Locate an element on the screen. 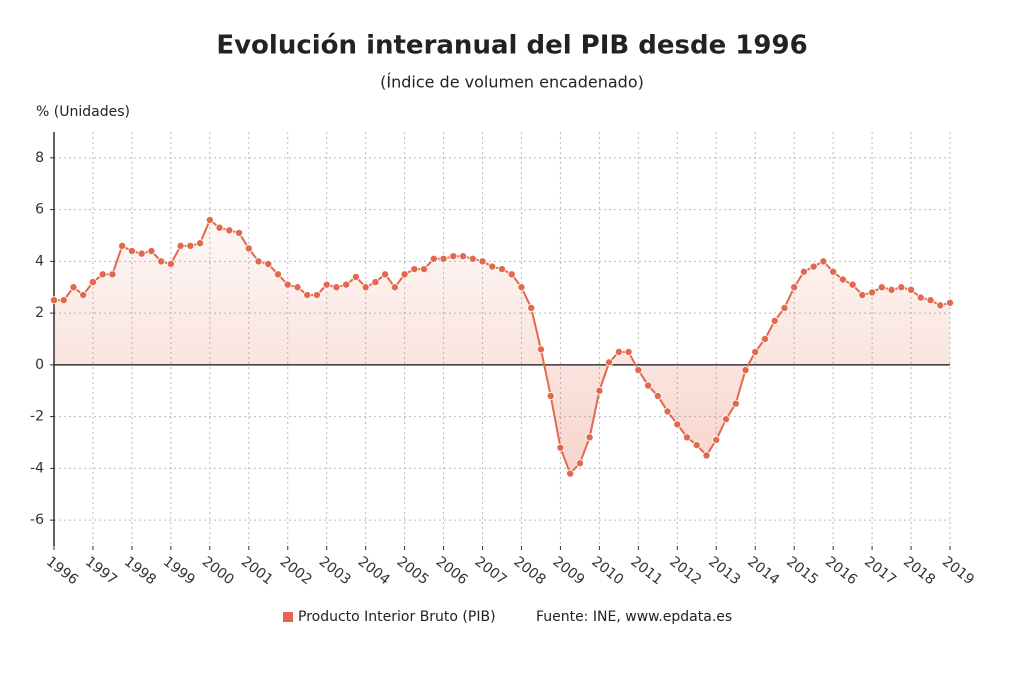 The height and width of the screenshot is (690, 1024). x-tick-label: 2004 is located at coordinates (374, 571).